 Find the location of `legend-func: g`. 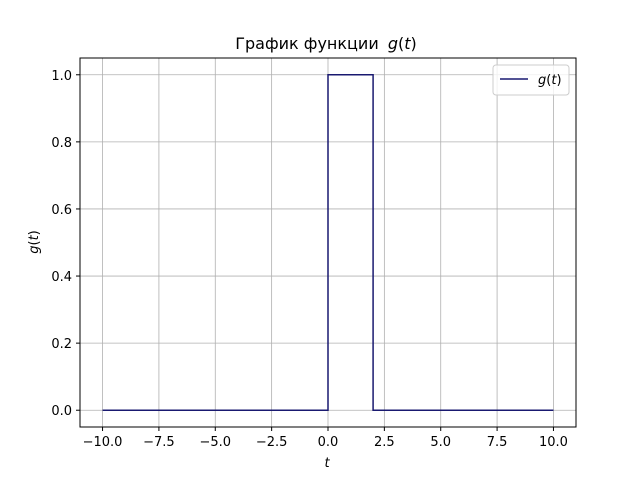

legend-func: g is located at coordinates (542, 80).